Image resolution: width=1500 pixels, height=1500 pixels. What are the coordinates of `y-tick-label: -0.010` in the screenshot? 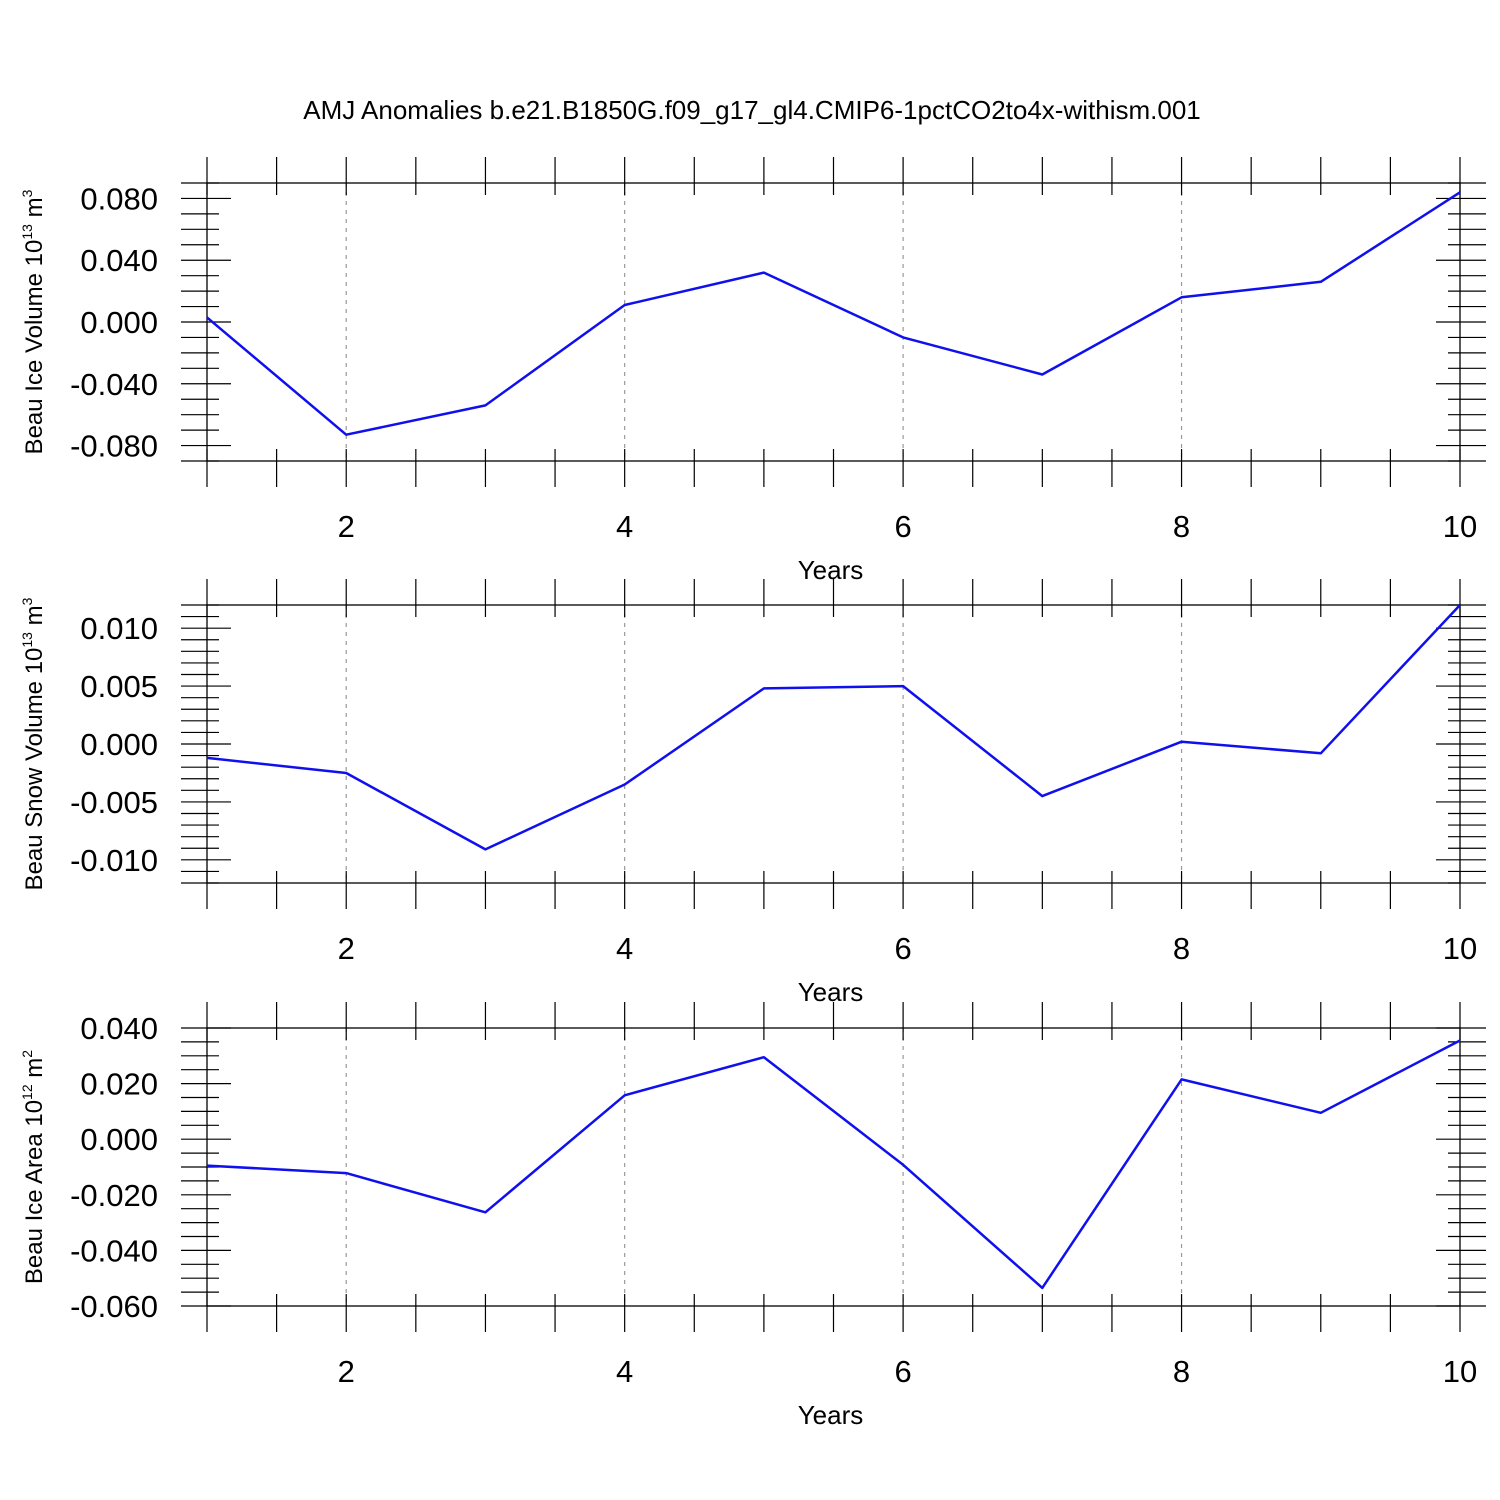 It's located at (114, 860).